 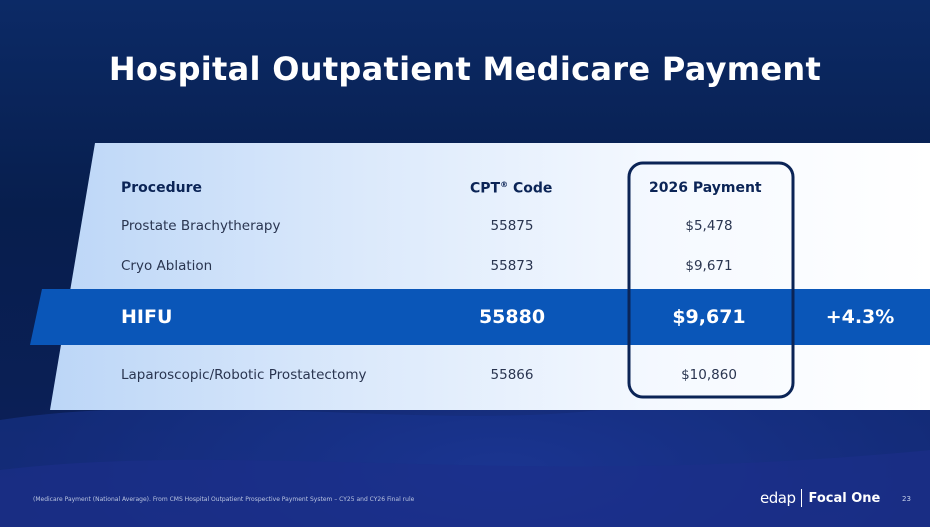 I want to click on header-cpt: CPT, so click(x=485, y=188).